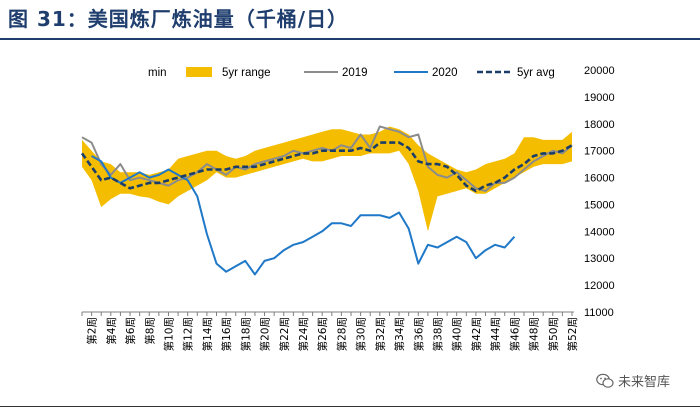  I want to click on watermark-text: 未来智库, so click(644, 382).